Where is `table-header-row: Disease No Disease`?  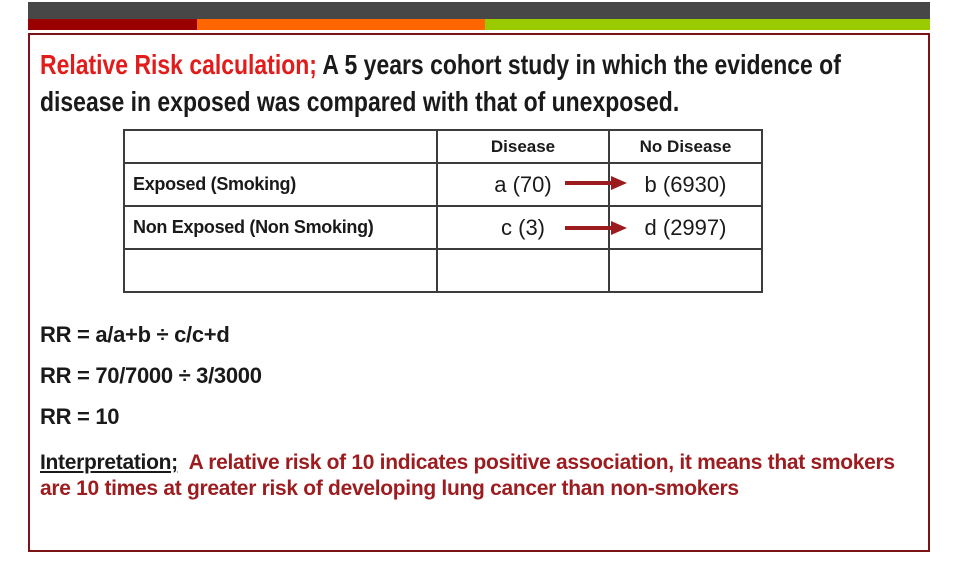 table-header-row: Disease No Disease is located at coordinates (443, 146).